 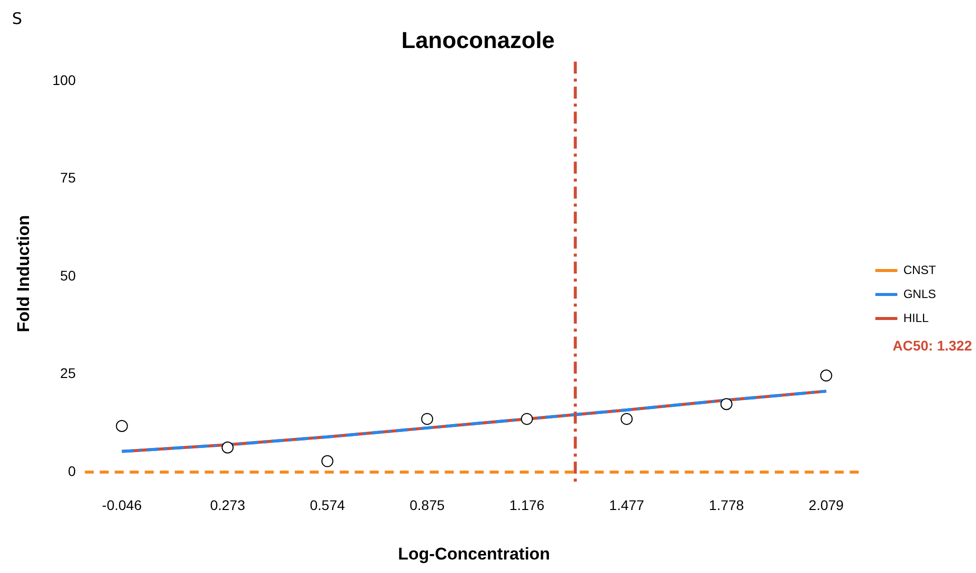 What do you see at coordinates (626, 505) in the screenshot?
I see `x-tick-label: 1.477` at bounding box center [626, 505].